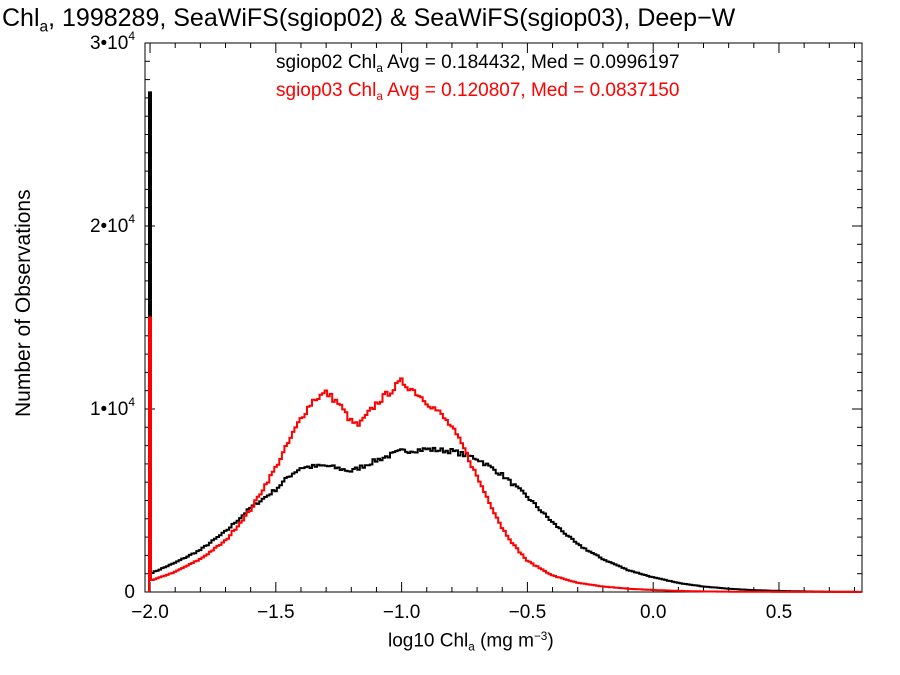 Image resolution: width=900 pixels, height=675 pixels. What do you see at coordinates (779, 612) in the screenshot?
I see `x-tick-label: 0.5` at bounding box center [779, 612].